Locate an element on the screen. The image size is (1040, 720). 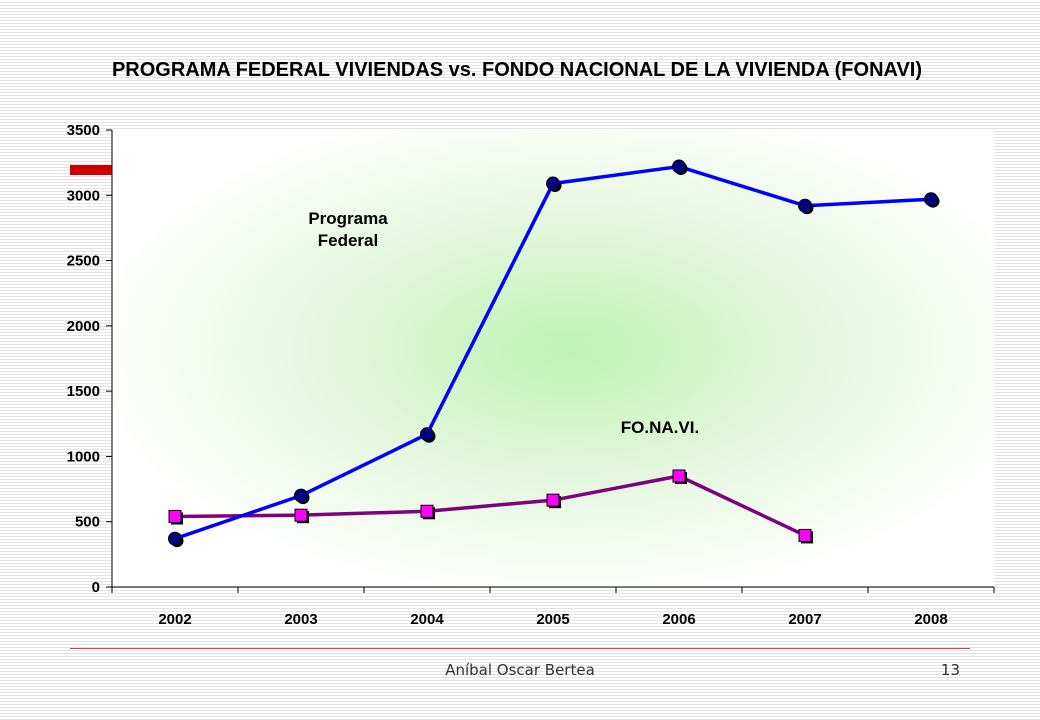
x-tick-label: 2006 is located at coordinates (678, 619).